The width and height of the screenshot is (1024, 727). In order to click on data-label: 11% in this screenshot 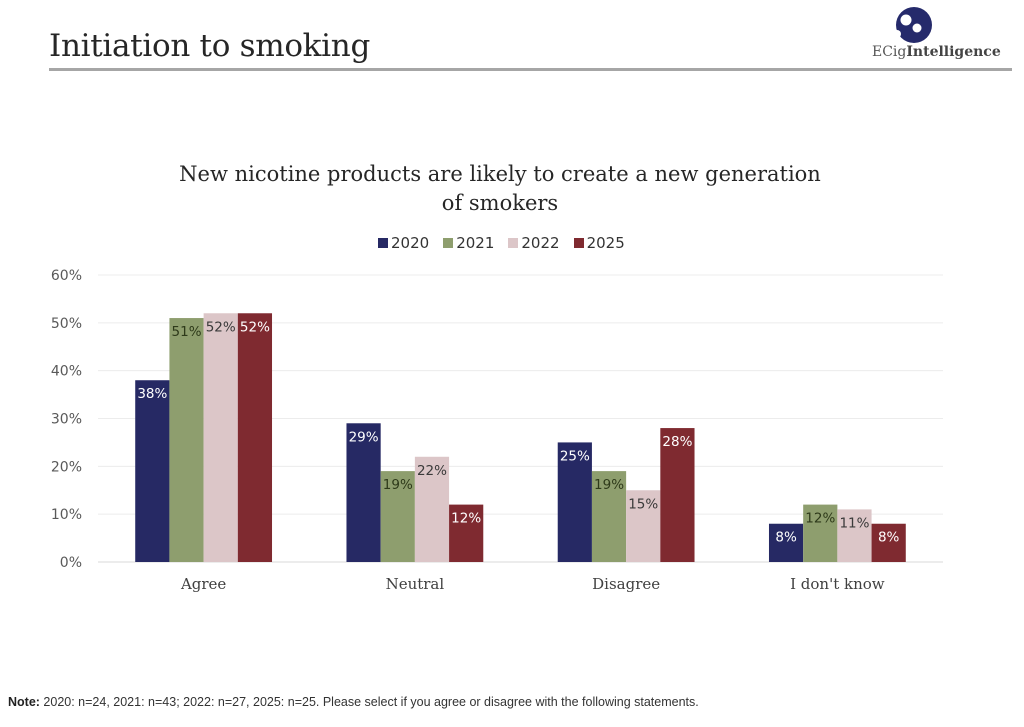, I will do `click(854, 523)`.